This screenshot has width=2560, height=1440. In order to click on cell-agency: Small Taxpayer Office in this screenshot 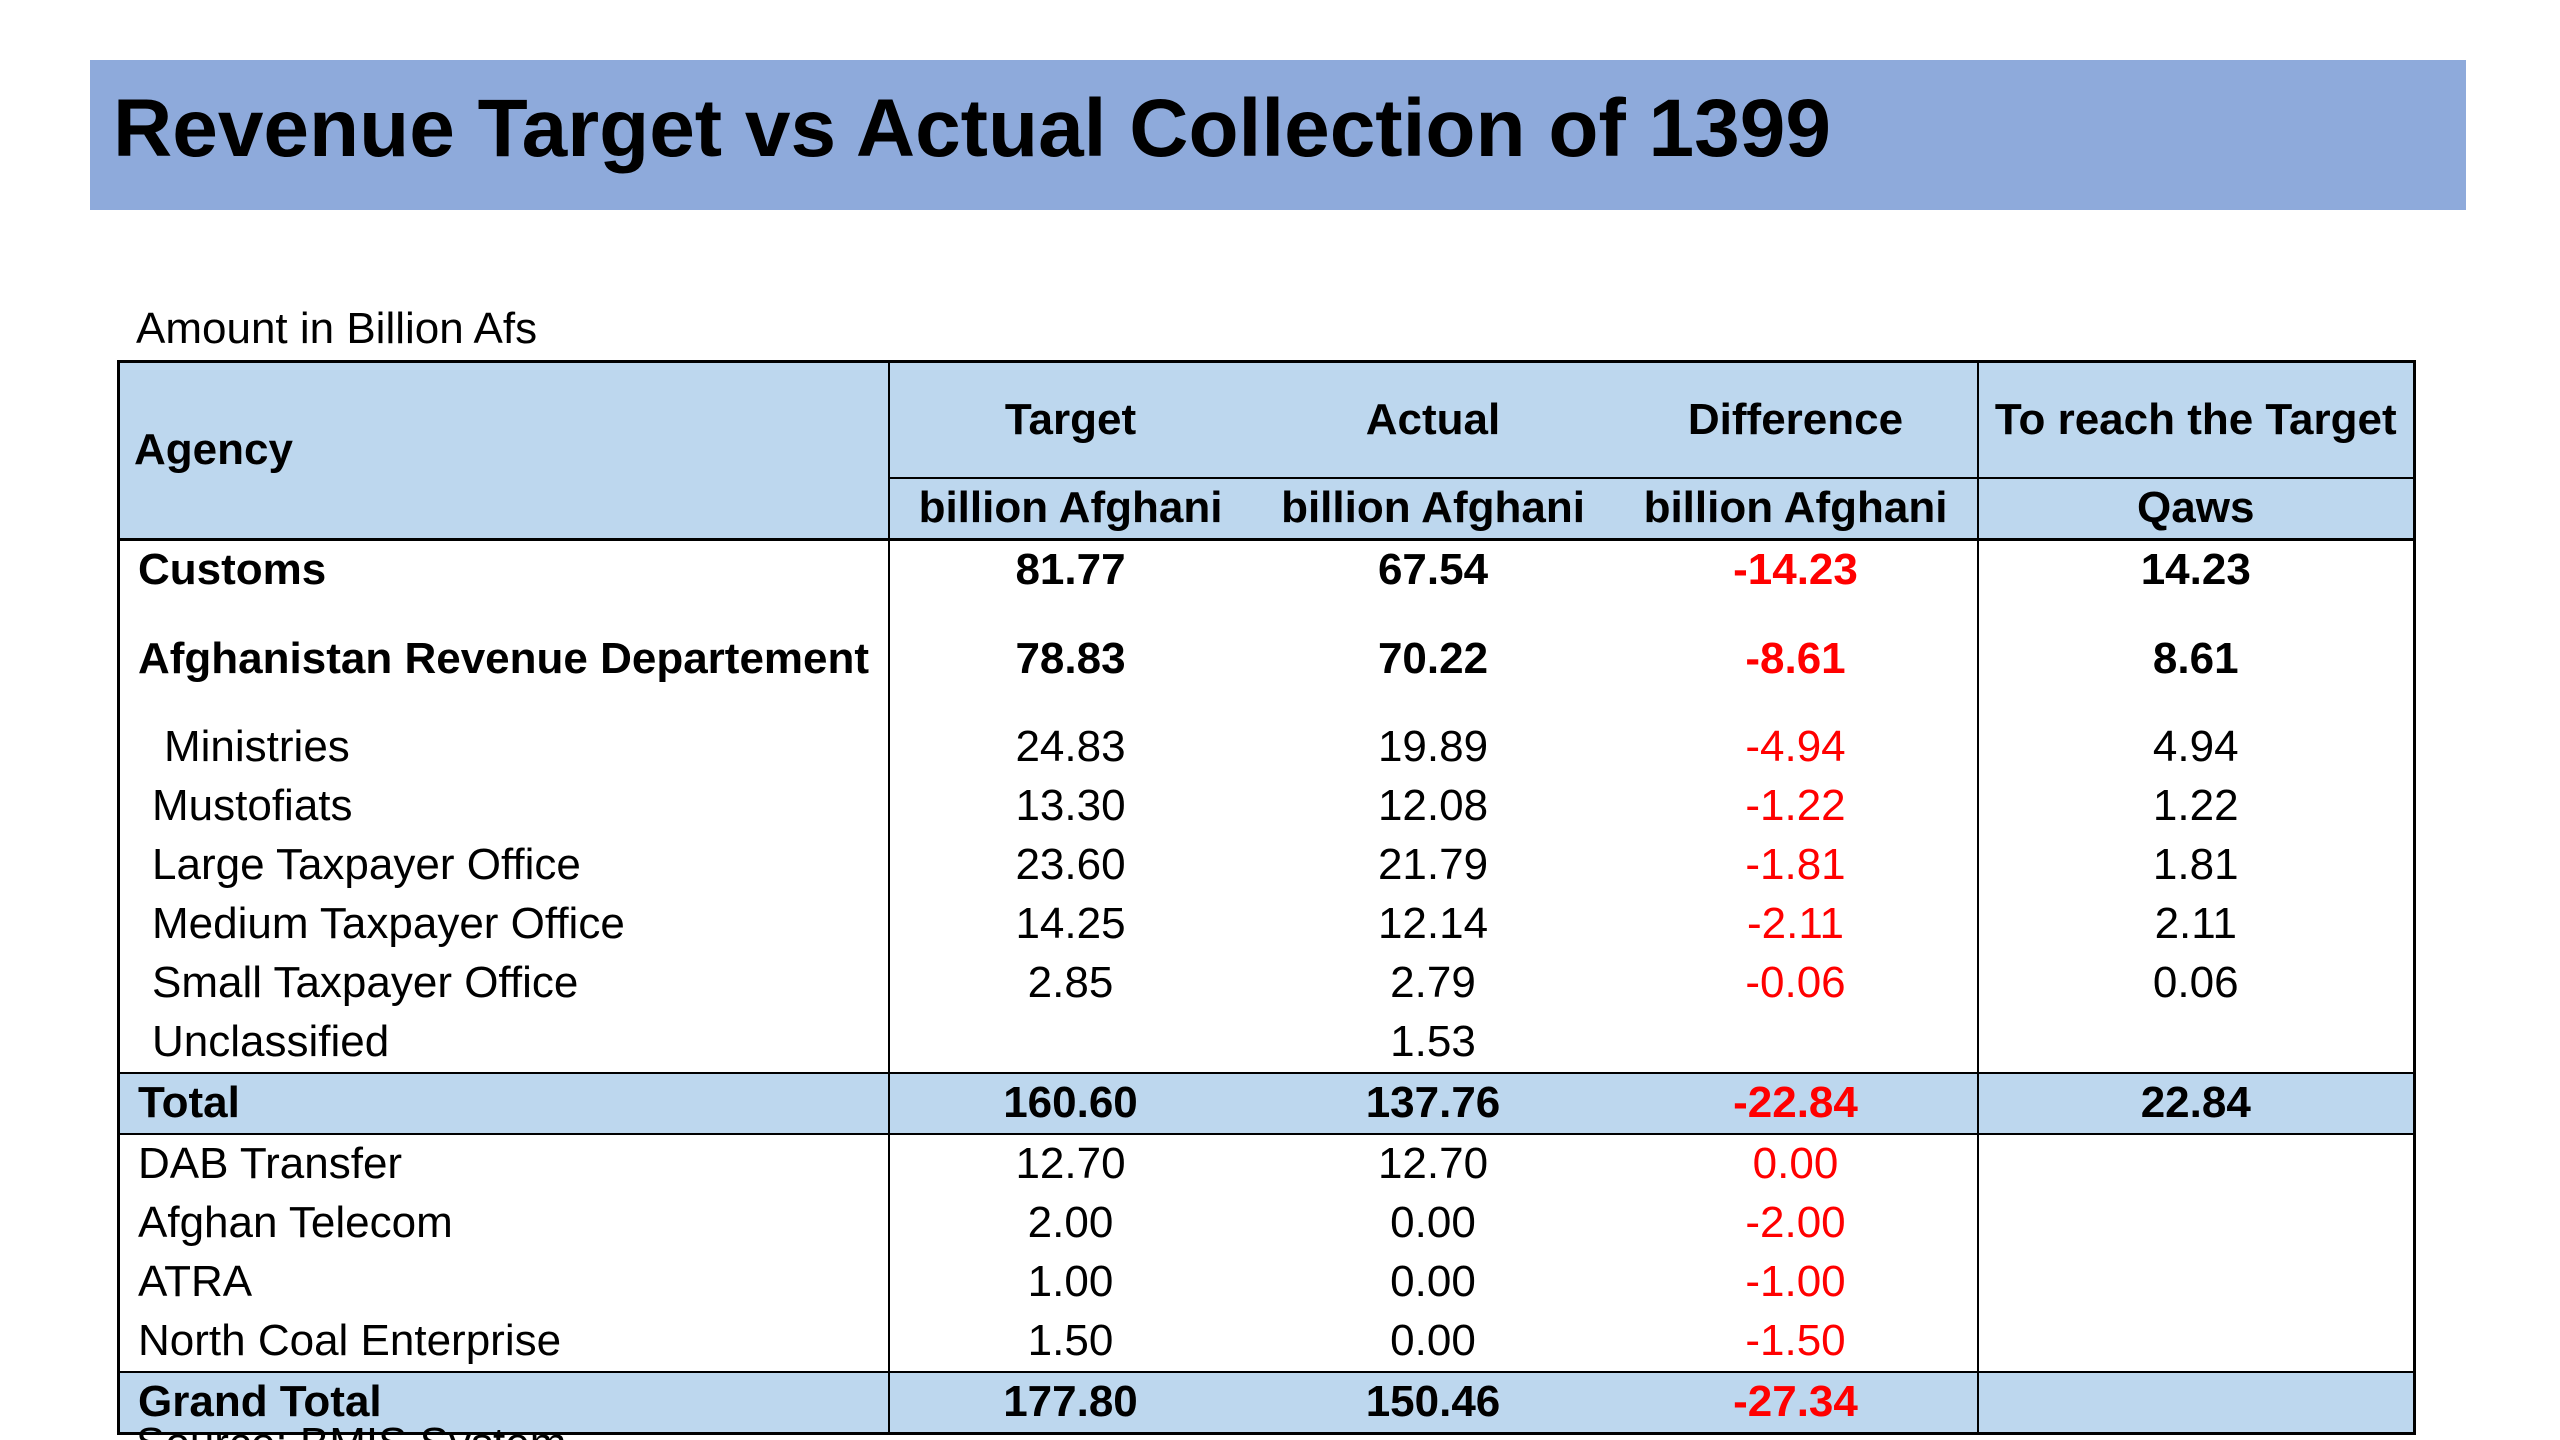, I will do `click(503, 983)`.